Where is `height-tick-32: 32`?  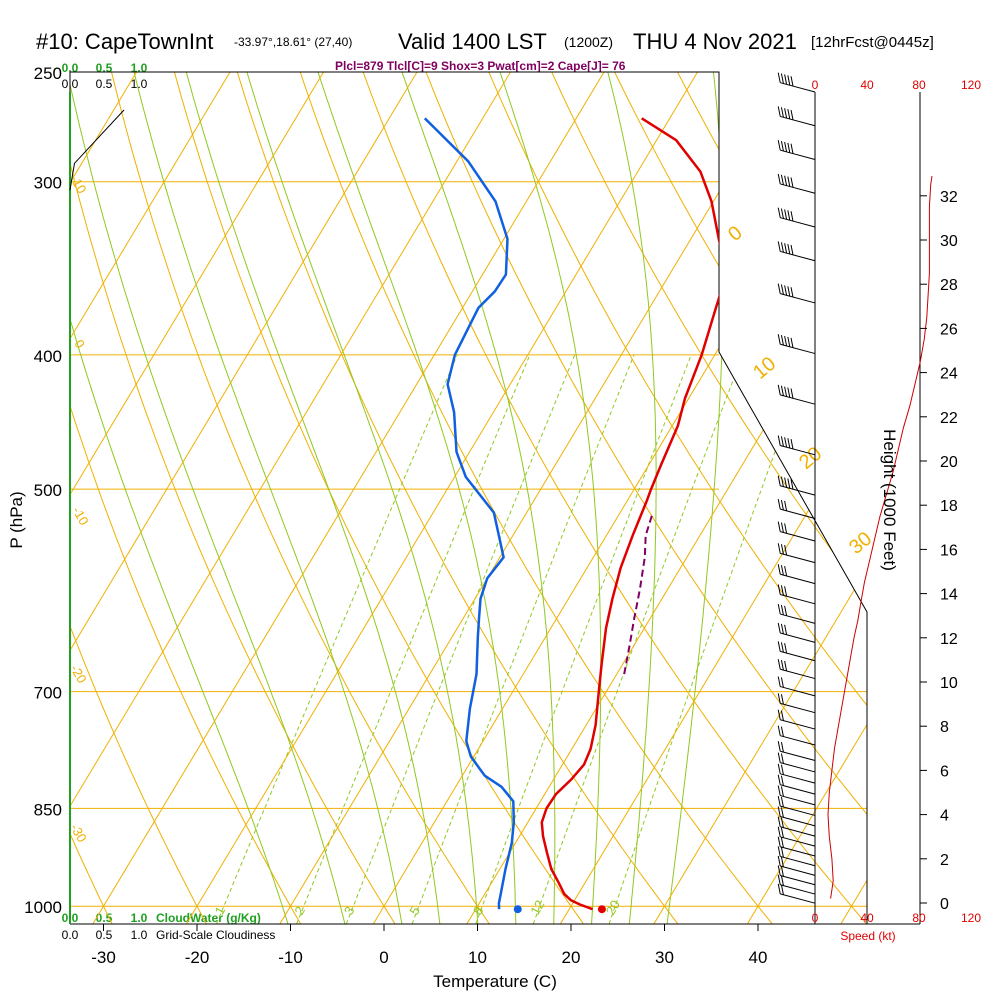 height-tick-32: 32 is located at coordinates (949, 197).